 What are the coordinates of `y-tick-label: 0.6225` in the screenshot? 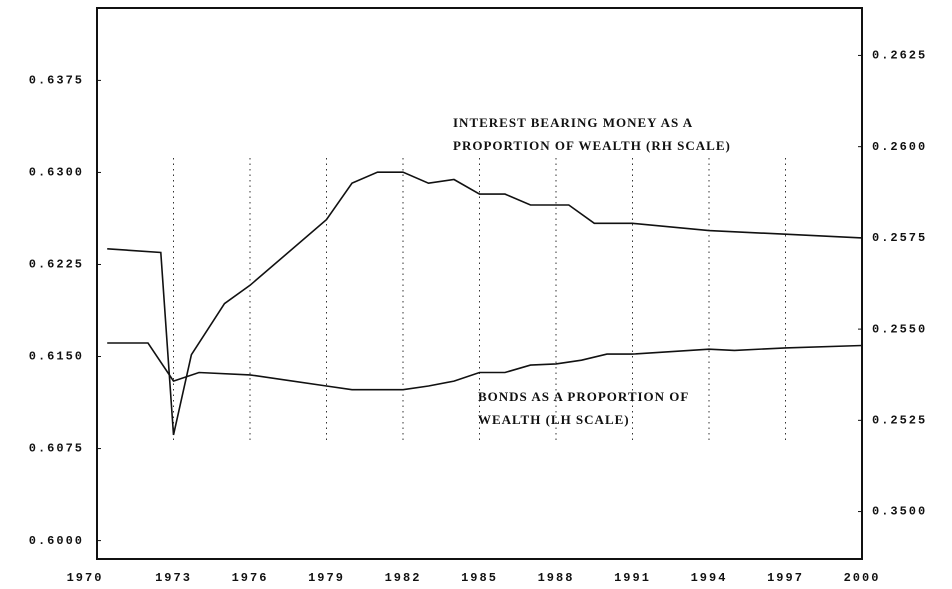 It's located at (56, 265).